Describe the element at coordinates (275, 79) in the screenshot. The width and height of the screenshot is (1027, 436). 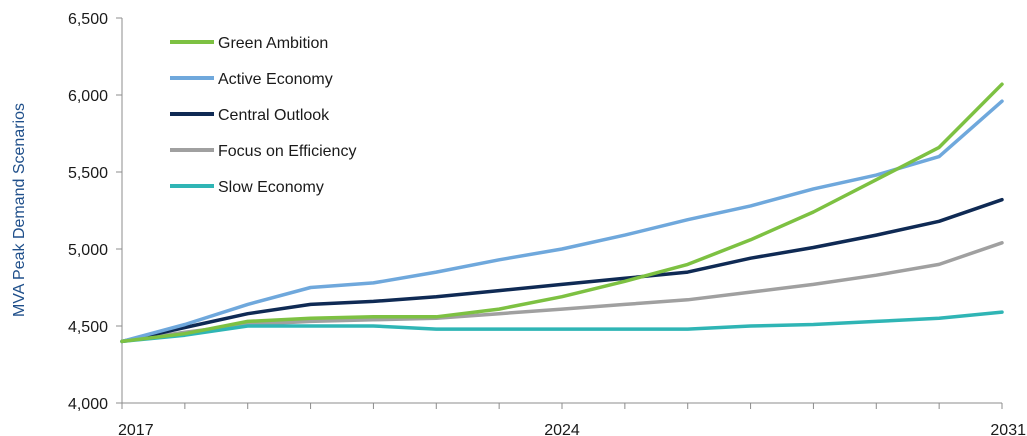
I see `legend-label-active-economy: Active Economy` at that location.